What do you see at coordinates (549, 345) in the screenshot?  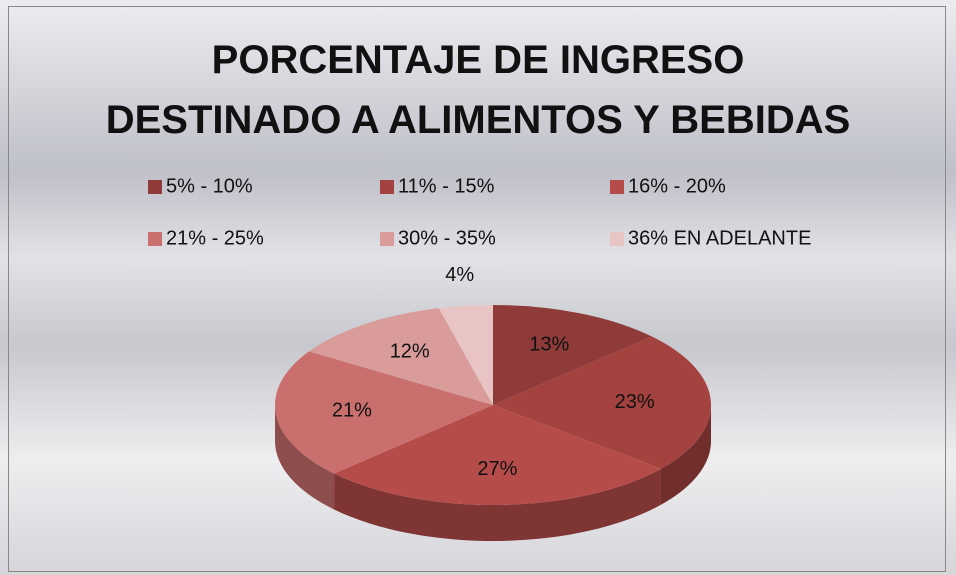 I see `data-label: 13%` at bounding box center [549, 345].